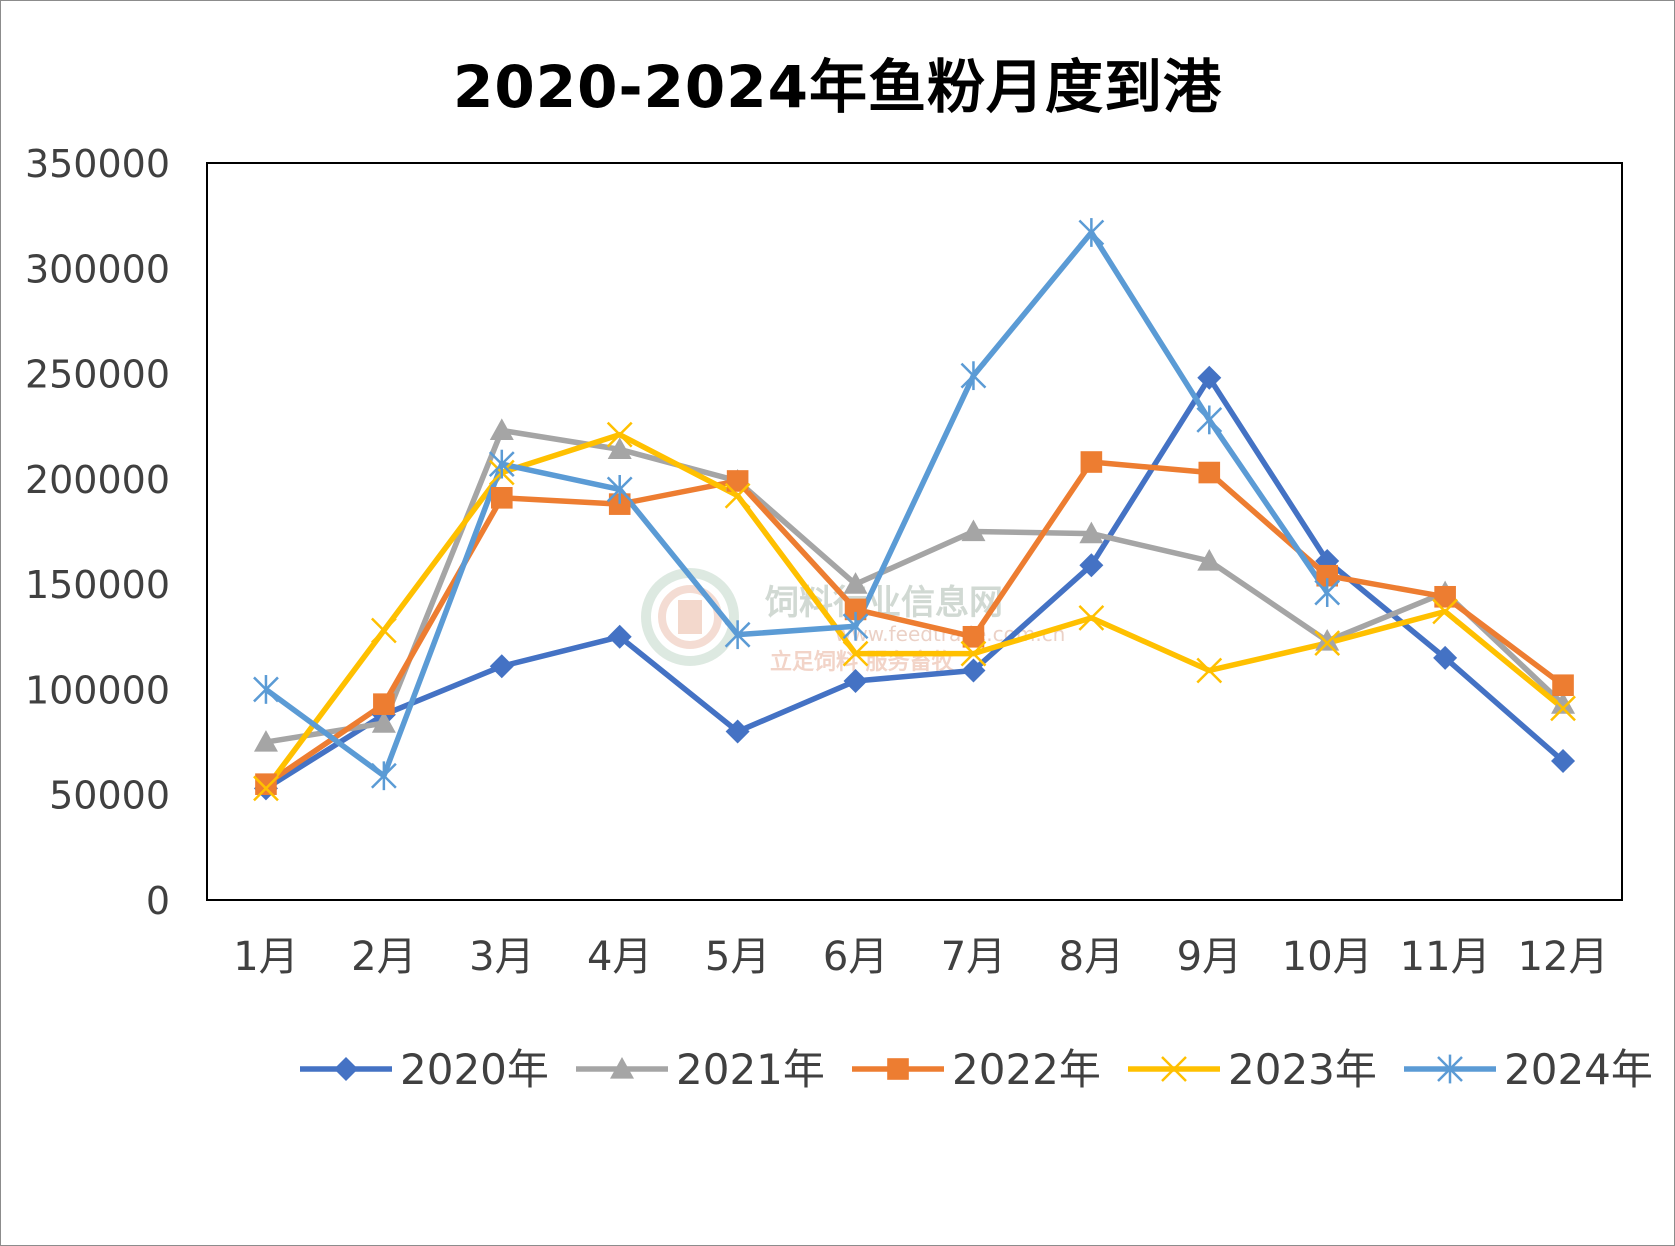 Image resolution: width=1675 pixels, height=1246 pixels. Describe the element at coordinates (1209, 957) in the screenshot. I see `x-tick-label: 9月` at that location.